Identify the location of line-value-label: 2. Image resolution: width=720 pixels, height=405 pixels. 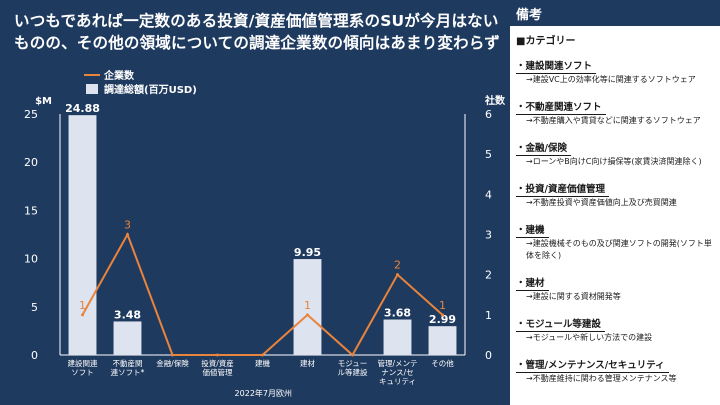
(397, 265).